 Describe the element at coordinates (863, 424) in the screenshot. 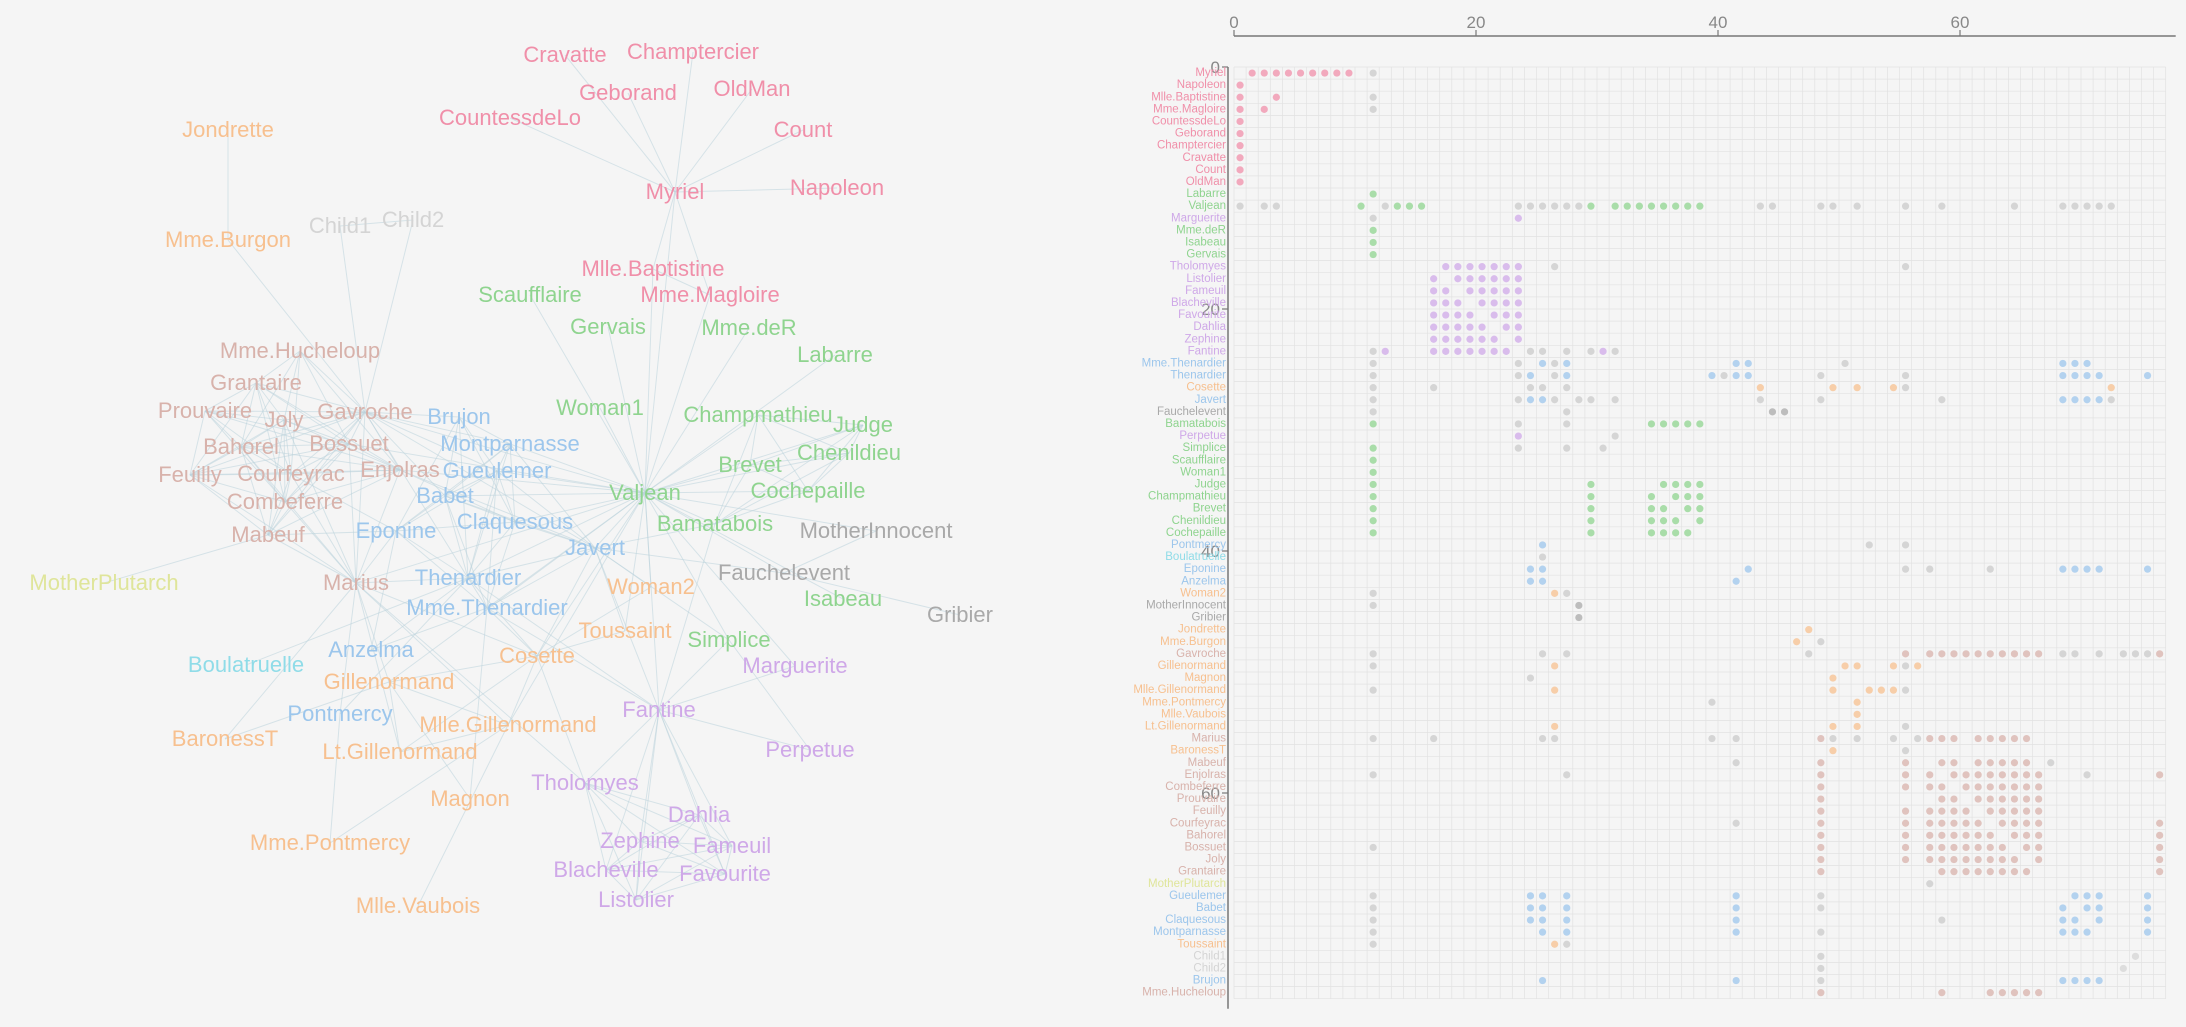

I see `node-judge: Judge` at that location.